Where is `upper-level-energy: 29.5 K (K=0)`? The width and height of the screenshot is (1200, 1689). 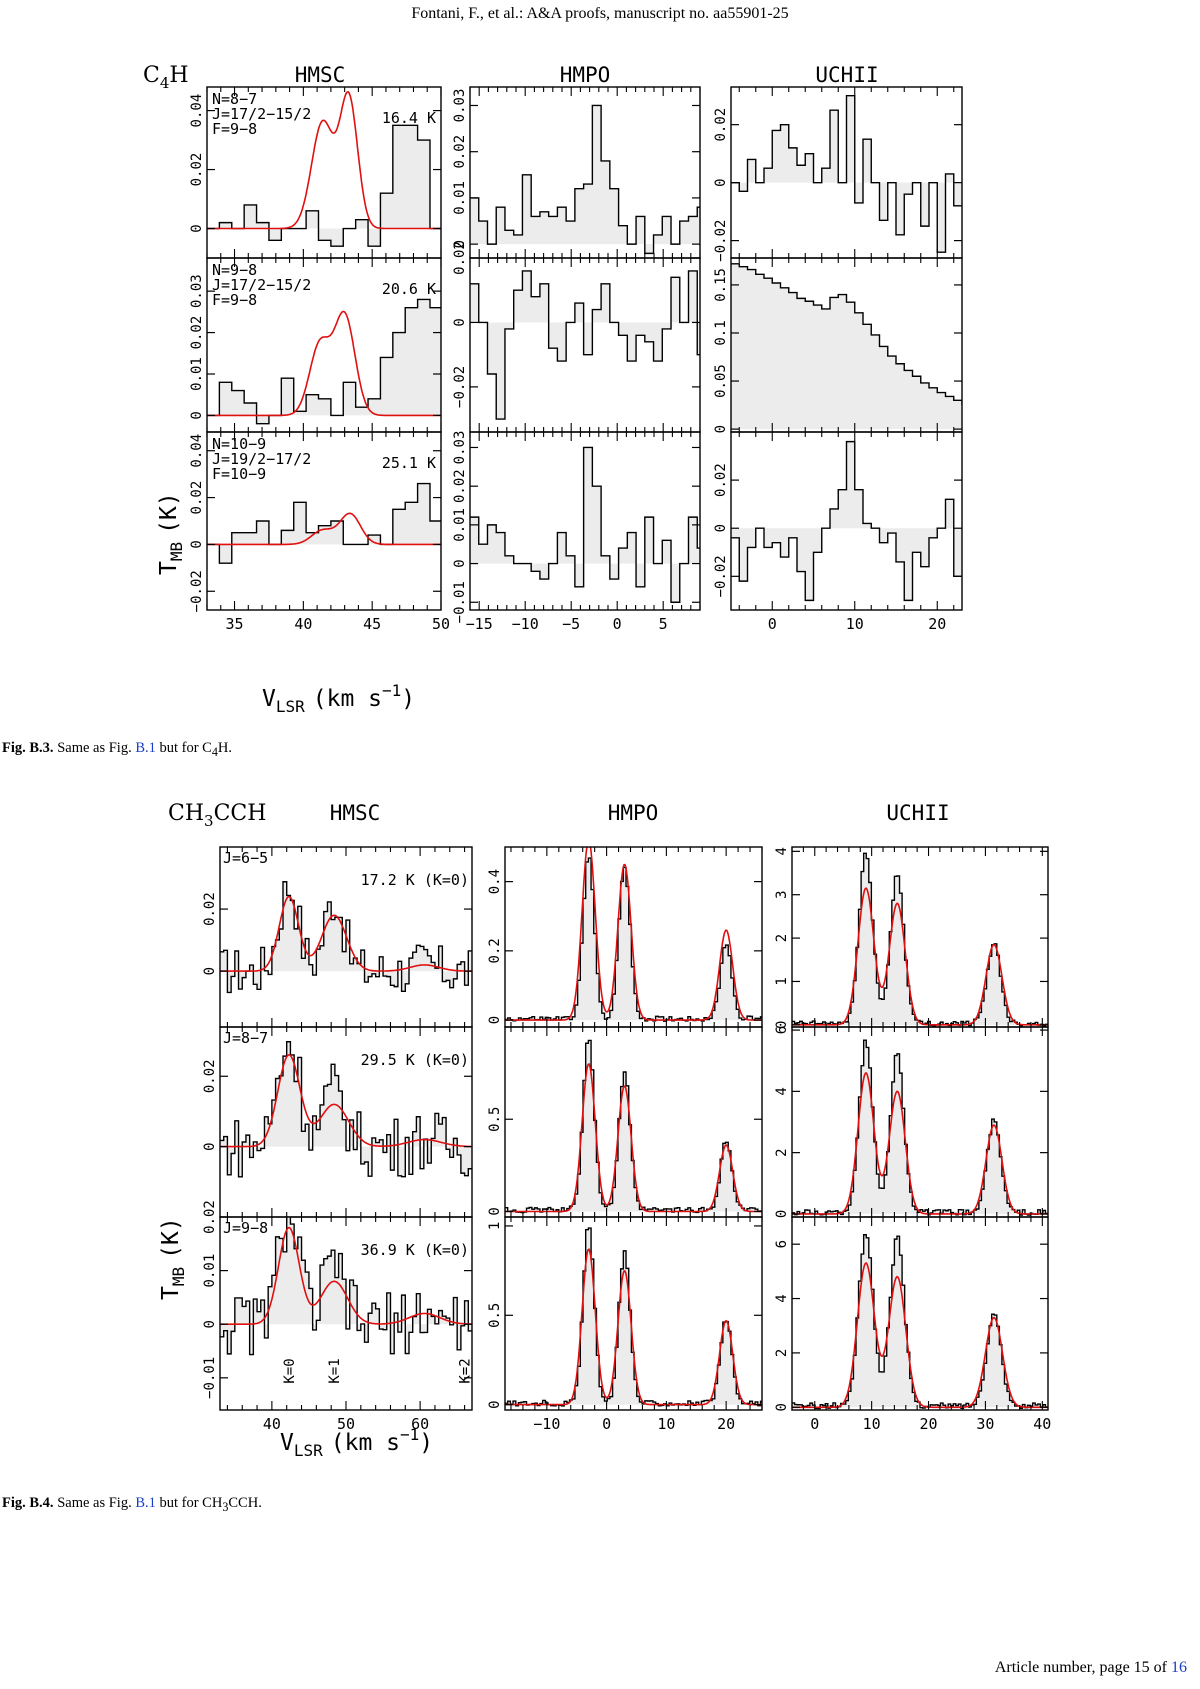 upper-level-energy: 29.5 K (K=0) is located at coordinates (415, 1060).